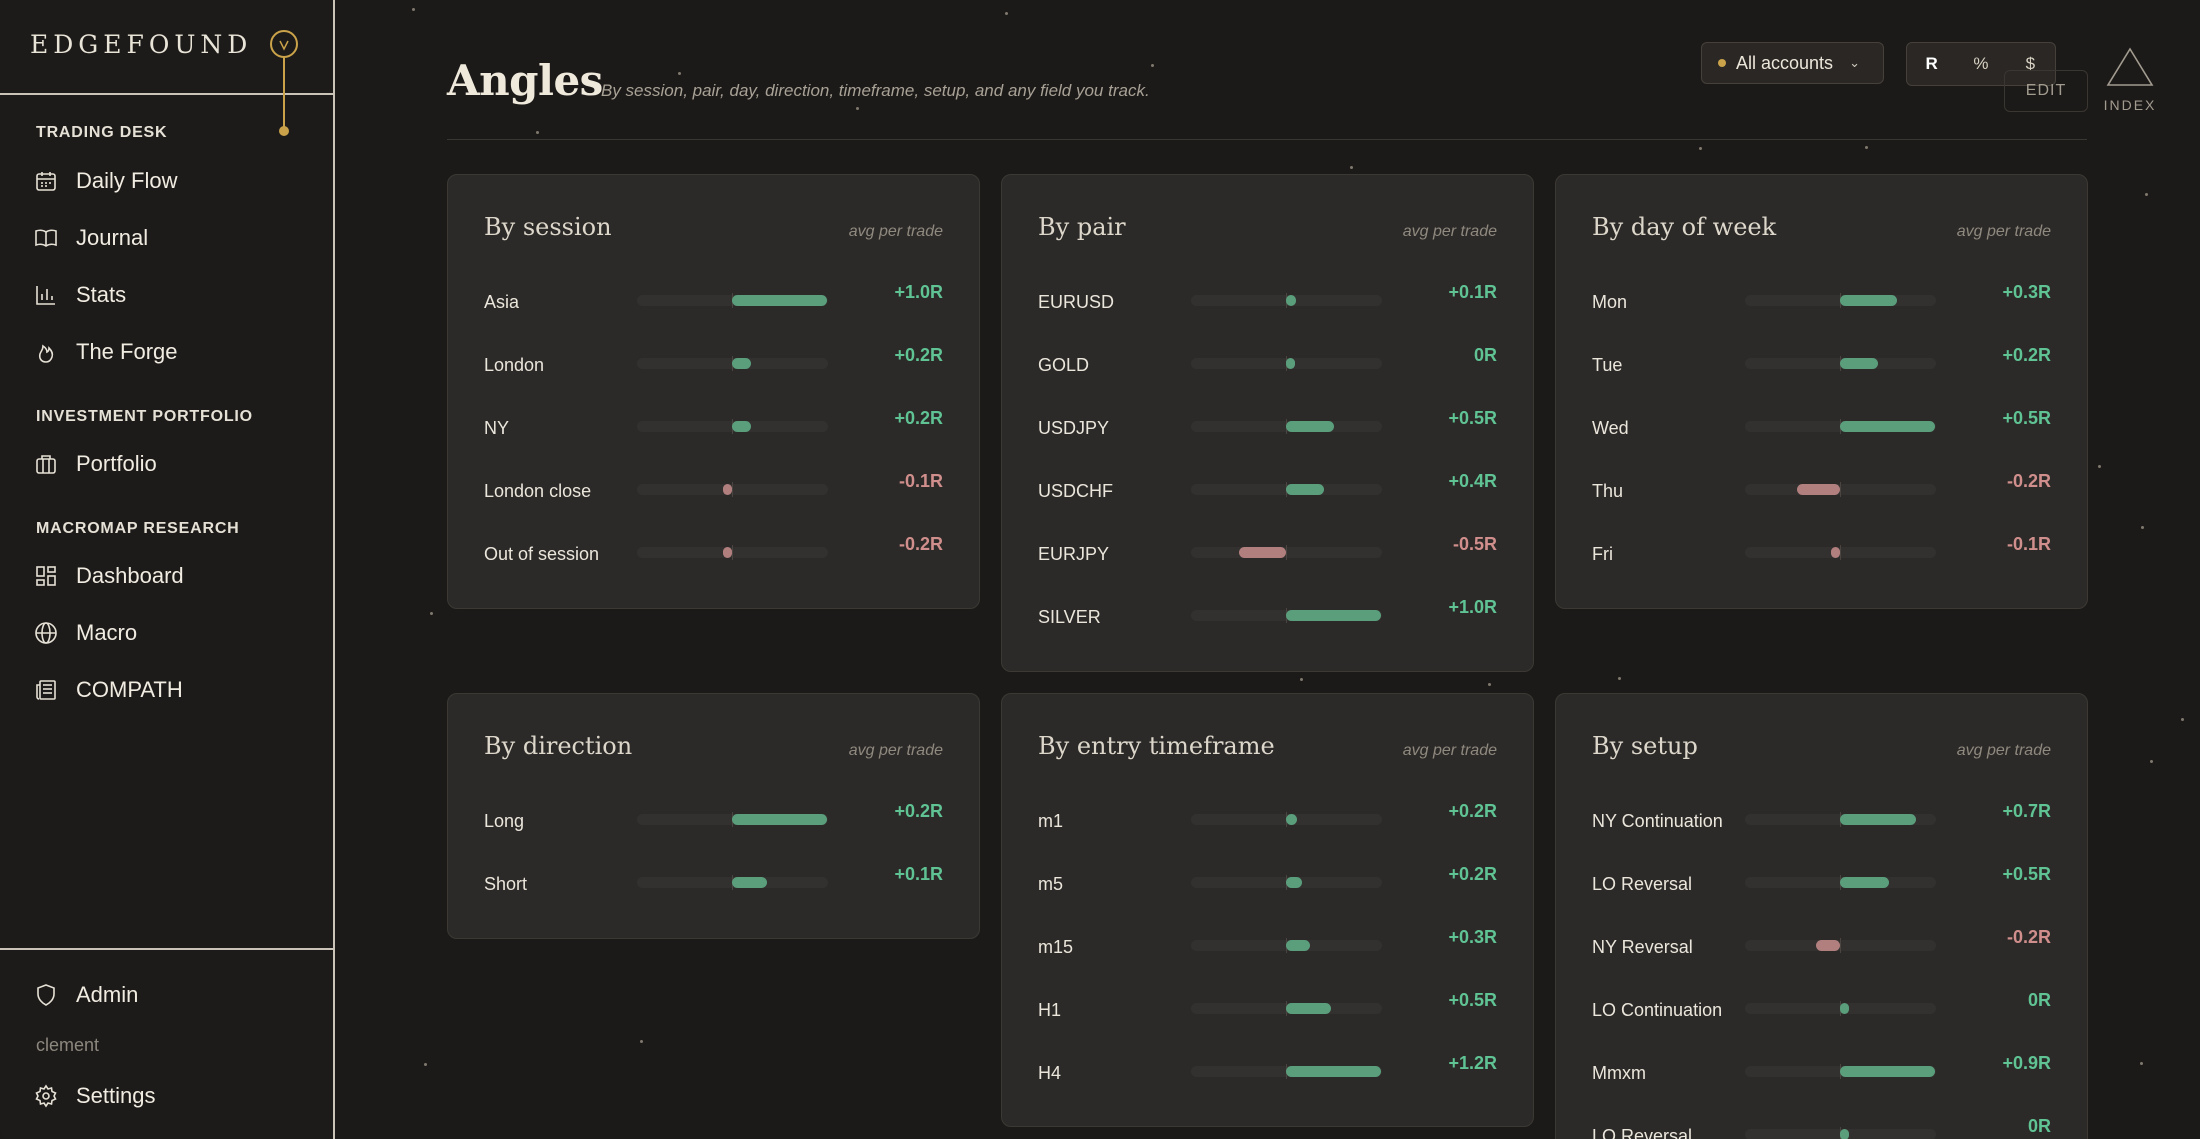 This screenshot has height=1139, width=2200. What do you see at coordinates (1472, 1063) in the screenshot?
I see `stat-row-value: +1.2R` at bounding box center [1472, 1063].